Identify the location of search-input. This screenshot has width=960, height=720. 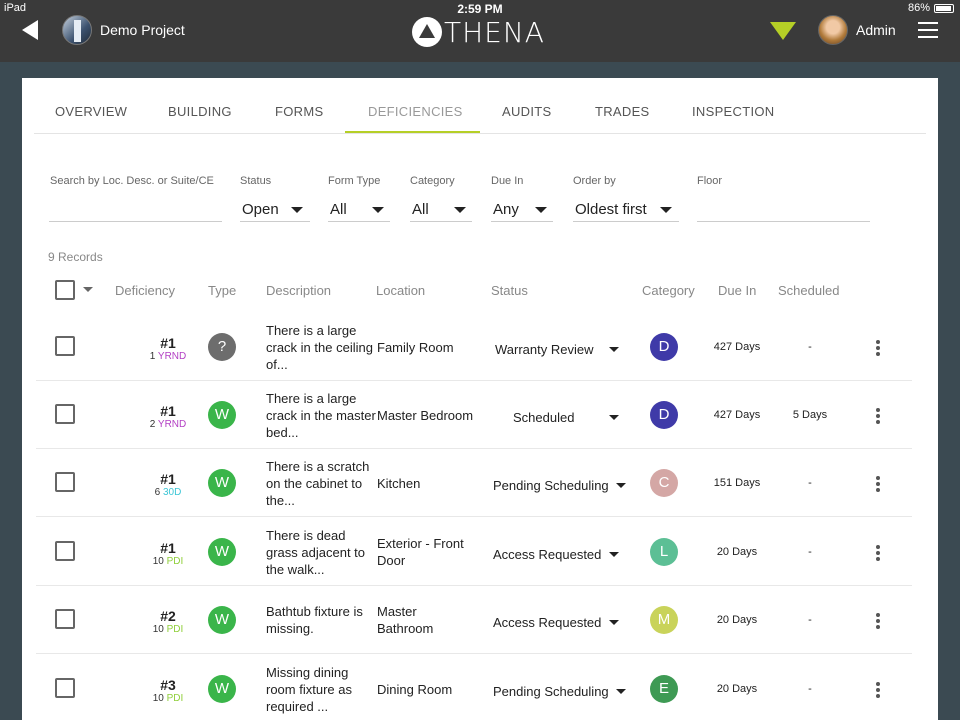
(135, 209).